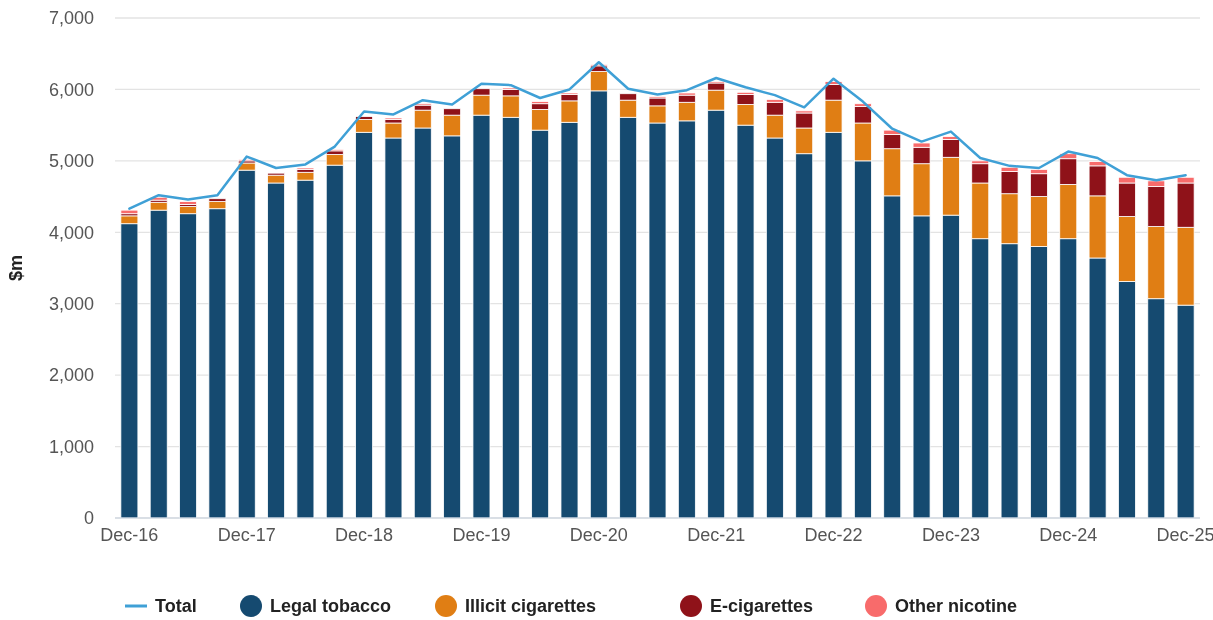 The width and height of the screenshot is (1213, 620). Describe the element at coordinates (481, 535) in the screenshot. I see `x-tick-label: Dec-19` at that location.